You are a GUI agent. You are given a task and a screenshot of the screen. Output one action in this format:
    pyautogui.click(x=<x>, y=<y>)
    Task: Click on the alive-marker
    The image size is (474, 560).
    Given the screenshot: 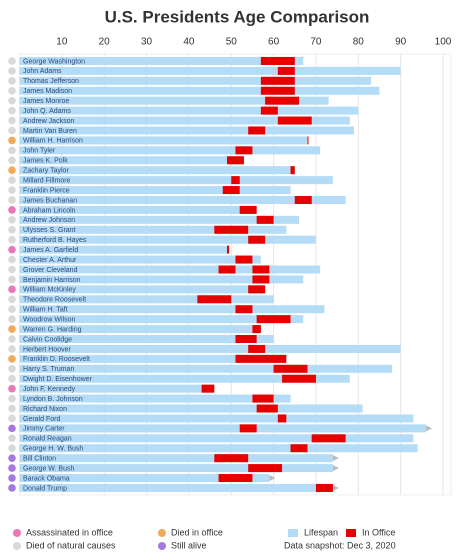 What is the action you would take?
    pyautogui.click(x=335, y=468)
    